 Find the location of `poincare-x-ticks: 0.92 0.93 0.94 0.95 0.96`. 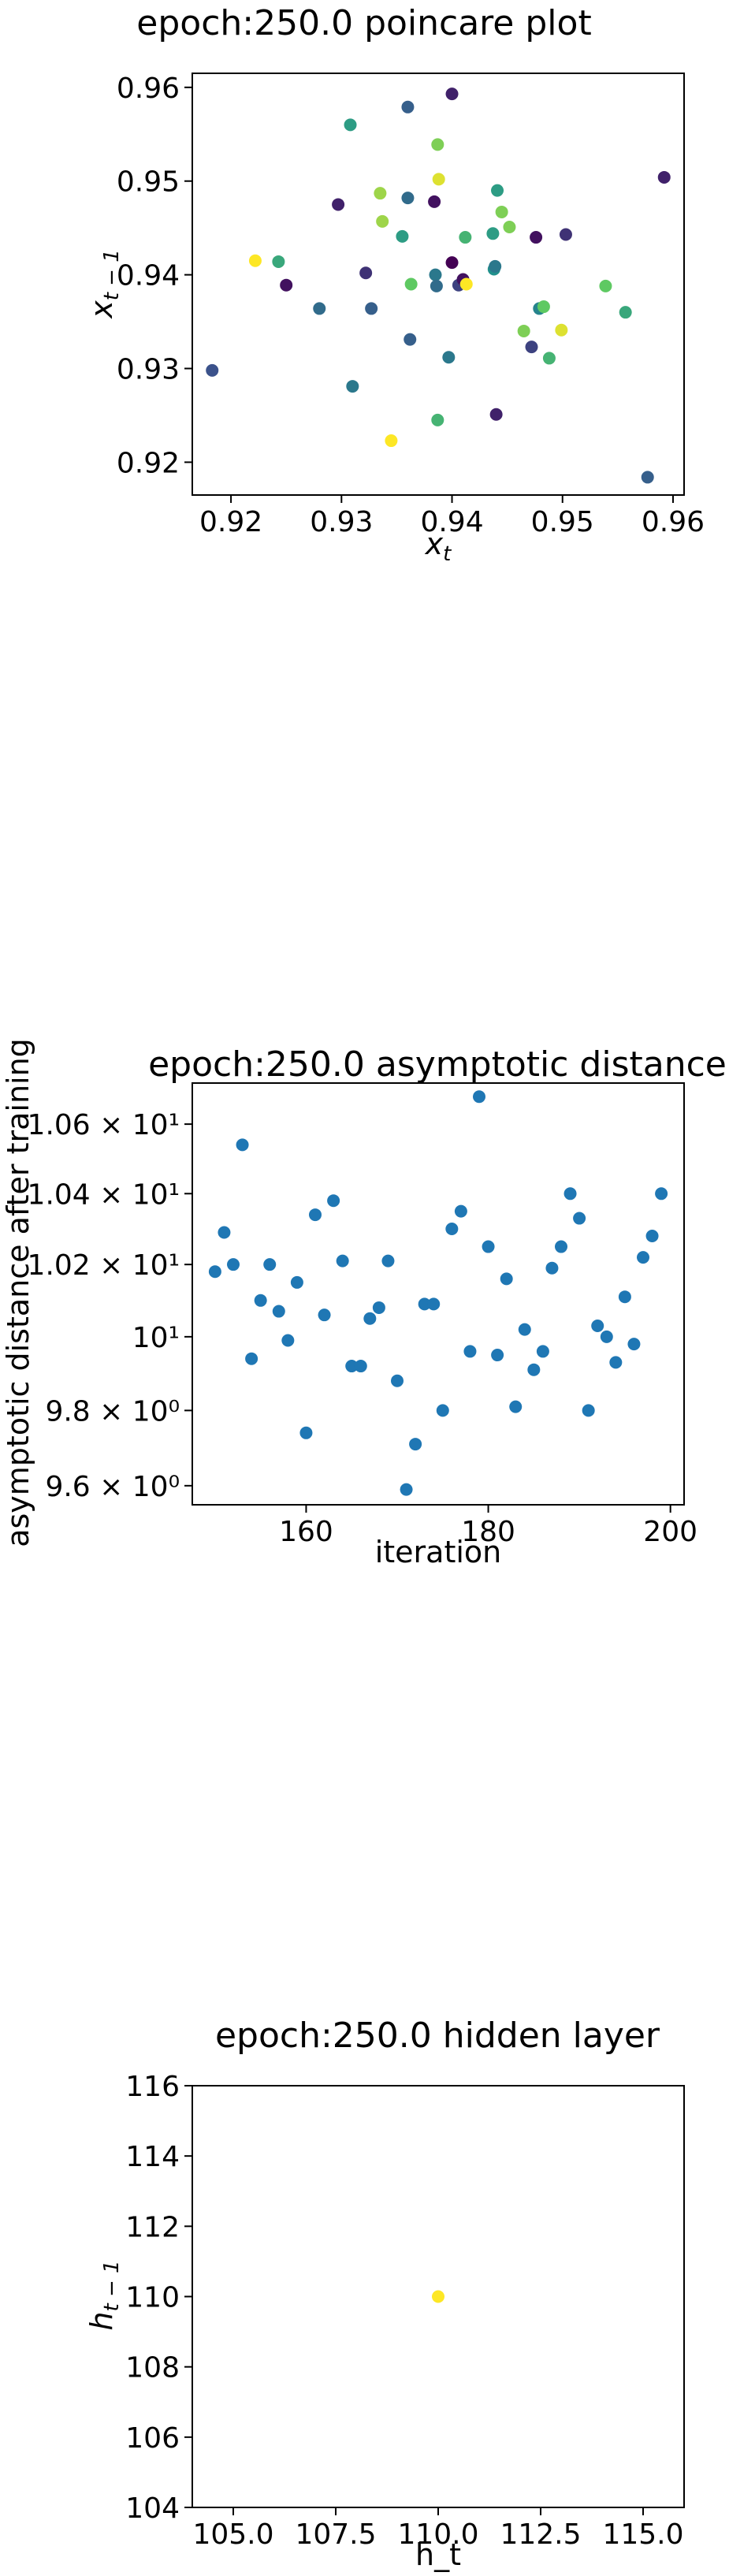

poincare-x-ticks: 0.92 0.93 0.94 0.95 0.96 is located at coordinates (452, 516).